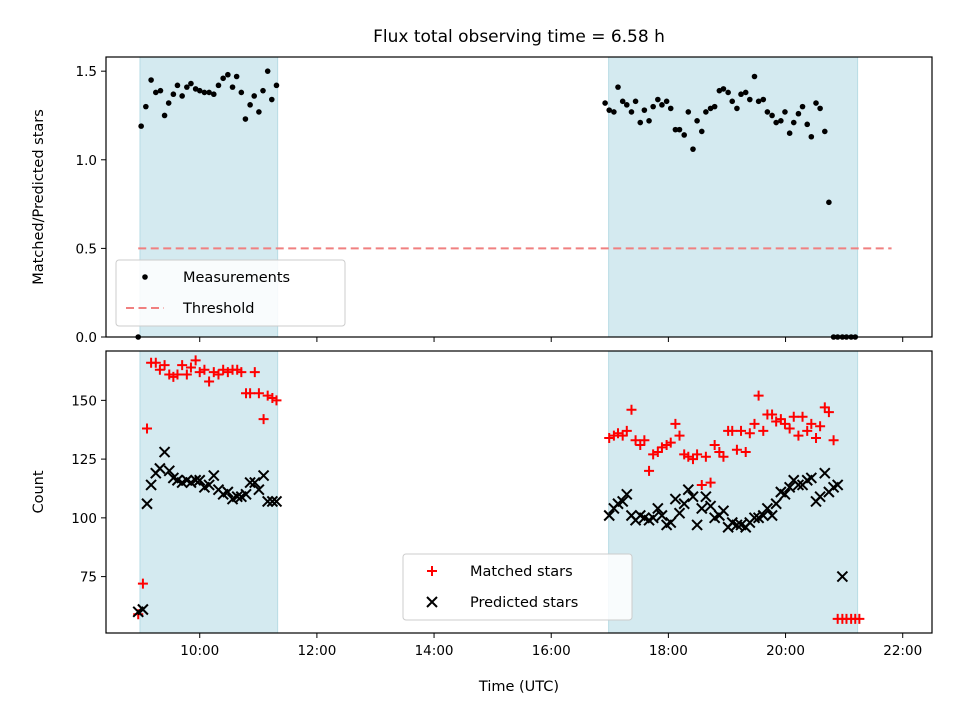 This screenshot has width=960, height=720. I want to click on legend: Matched stars Predicted stars, so click(517, 587).